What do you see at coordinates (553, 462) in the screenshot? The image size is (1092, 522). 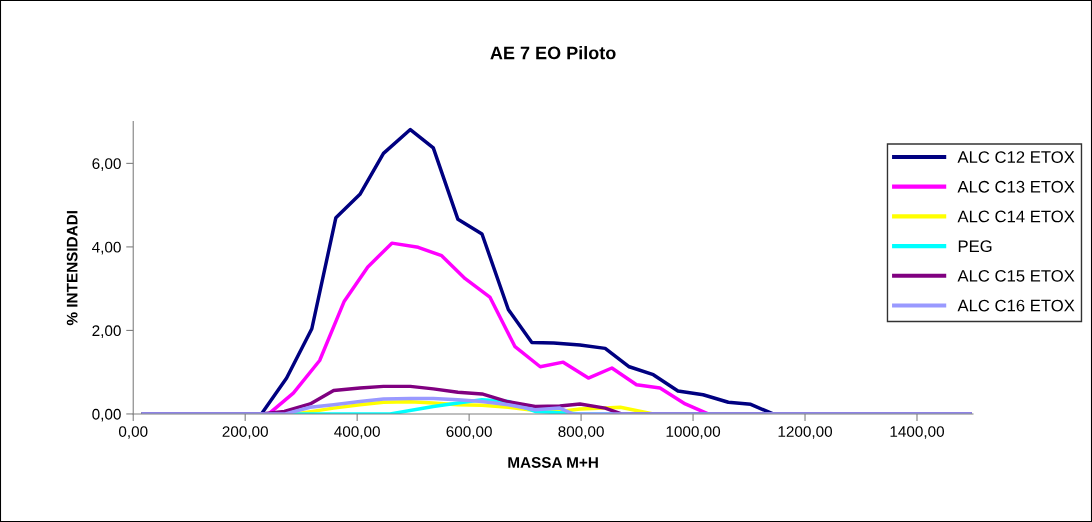 I see `x-axis-title: MASSA M+H` at bounding box center [553, 462].